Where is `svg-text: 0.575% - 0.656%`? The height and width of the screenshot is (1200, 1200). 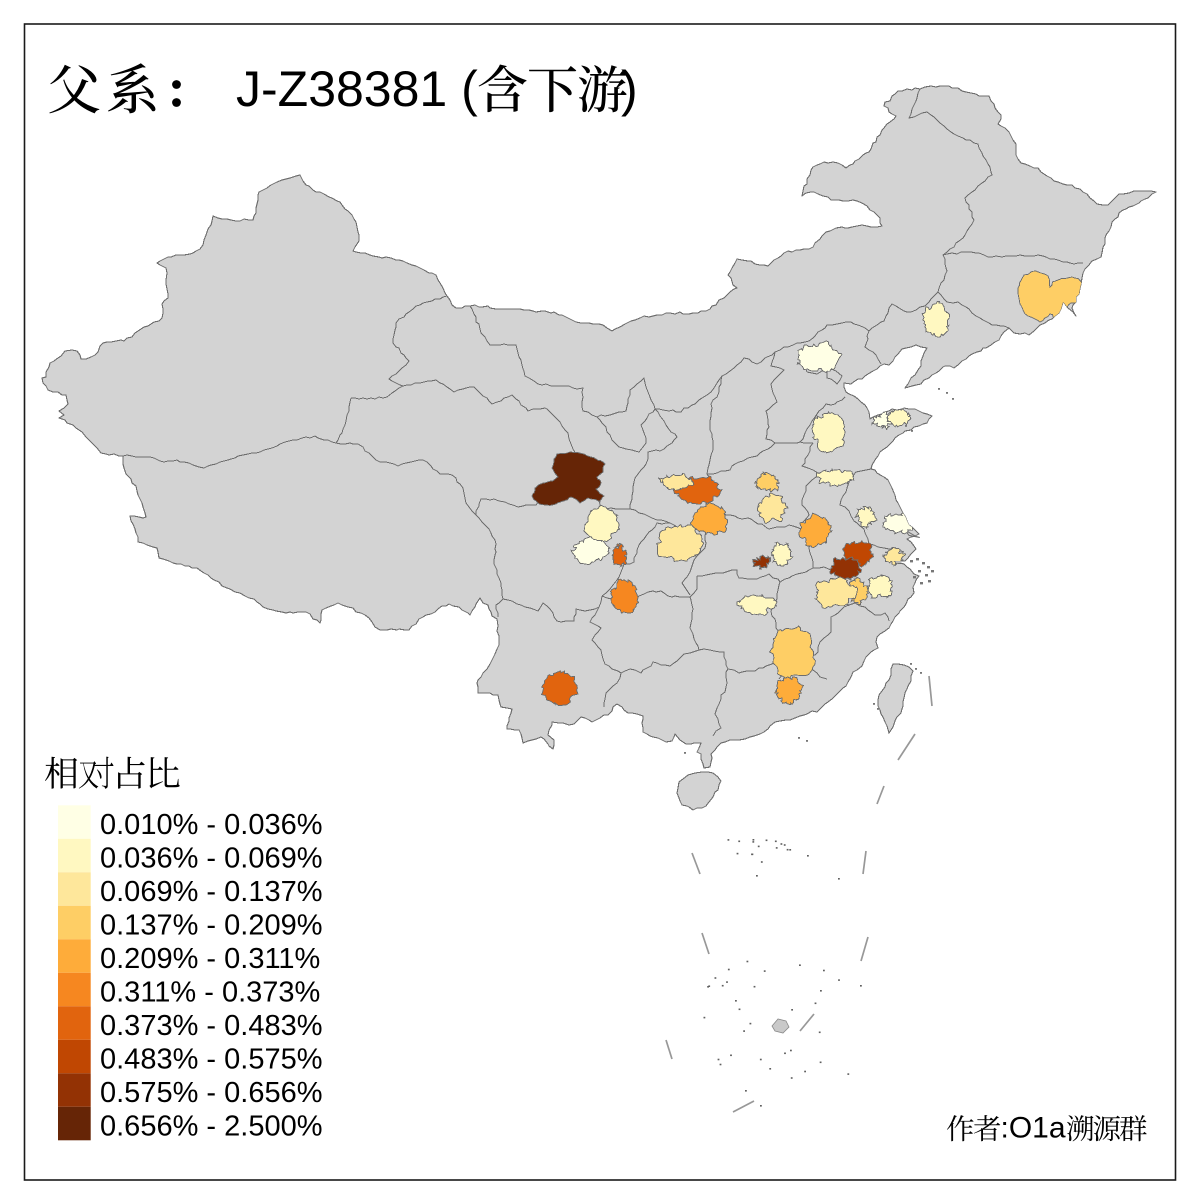 svg-text: 0.575% - 0.656% is located at coordinates (211, 1093).